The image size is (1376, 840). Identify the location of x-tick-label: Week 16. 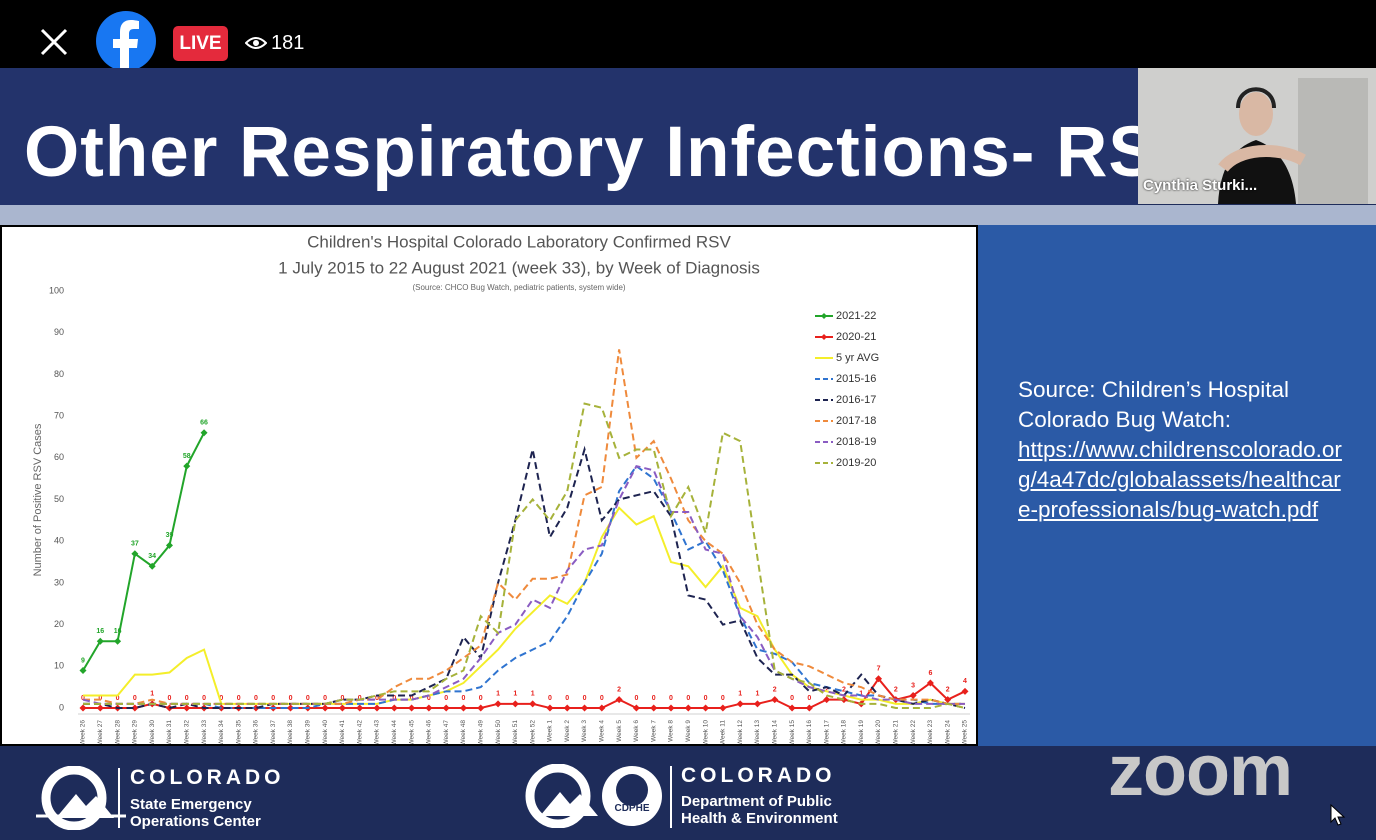
(809, 733).